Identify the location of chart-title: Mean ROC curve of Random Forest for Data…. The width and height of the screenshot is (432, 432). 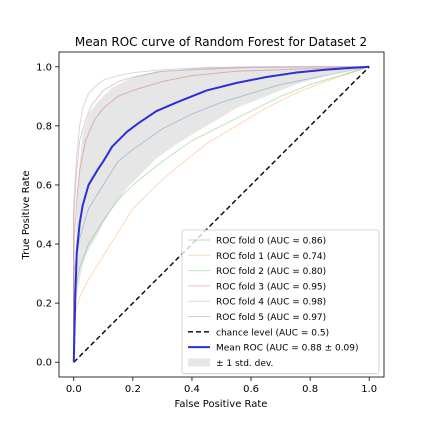
(221, 42).